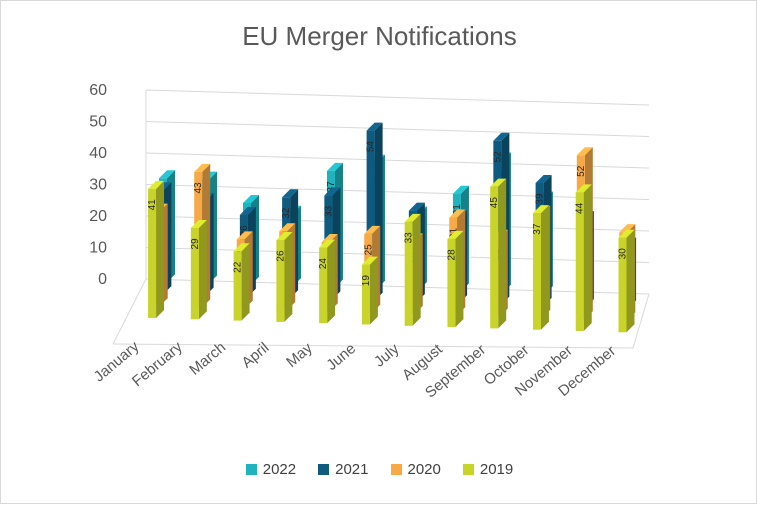 Image resolution: width=757 pixels, height=505 pixels. I want to click on data-label: 43, so click(198, 188).